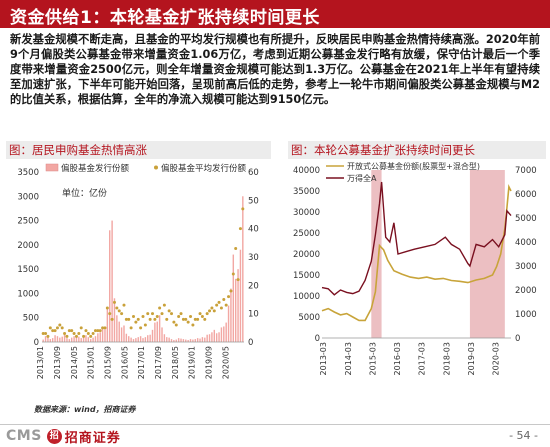 The width and height of the screenshot is (550, 447). I want to click on x-tick-label: 2016-03, so click(397, 358).